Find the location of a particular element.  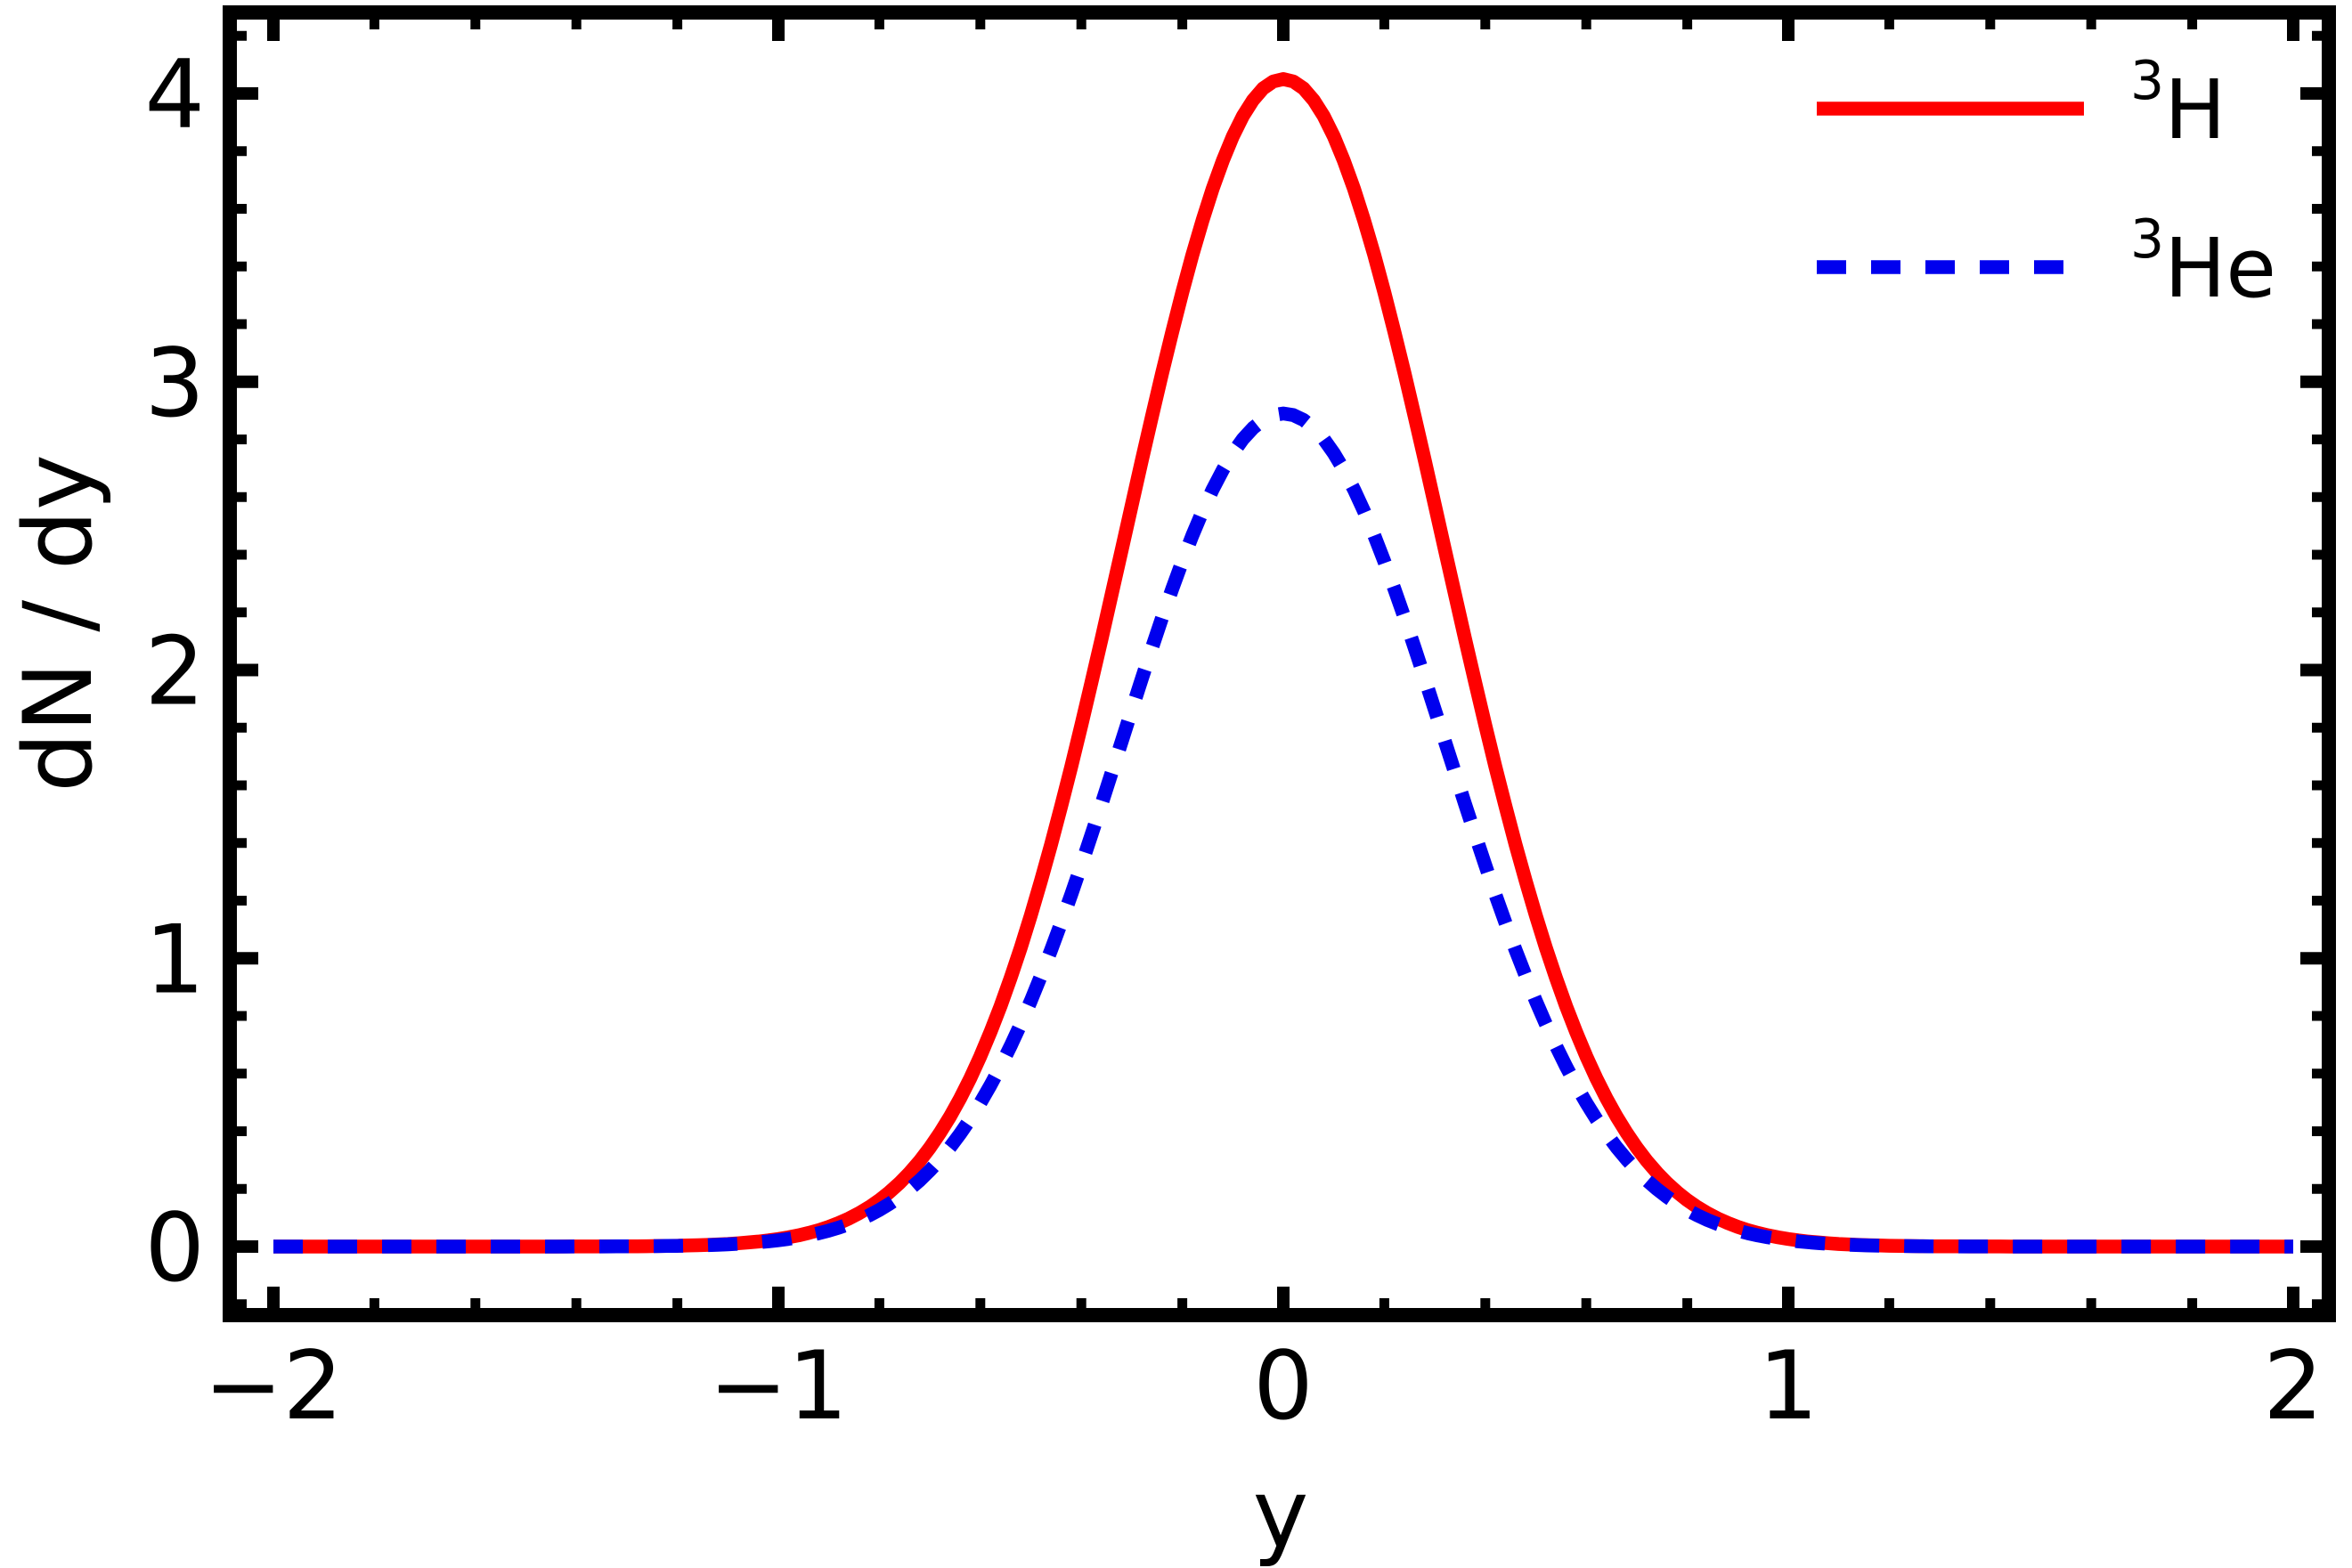

legend-label-3h: 3H is located at coordinates (2178, 104).